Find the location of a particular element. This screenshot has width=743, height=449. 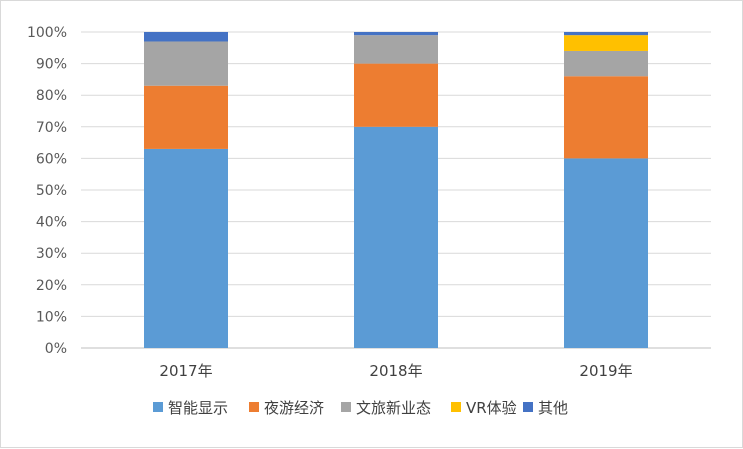

legend-label: VR体验 is located at coordinates (491, 408).